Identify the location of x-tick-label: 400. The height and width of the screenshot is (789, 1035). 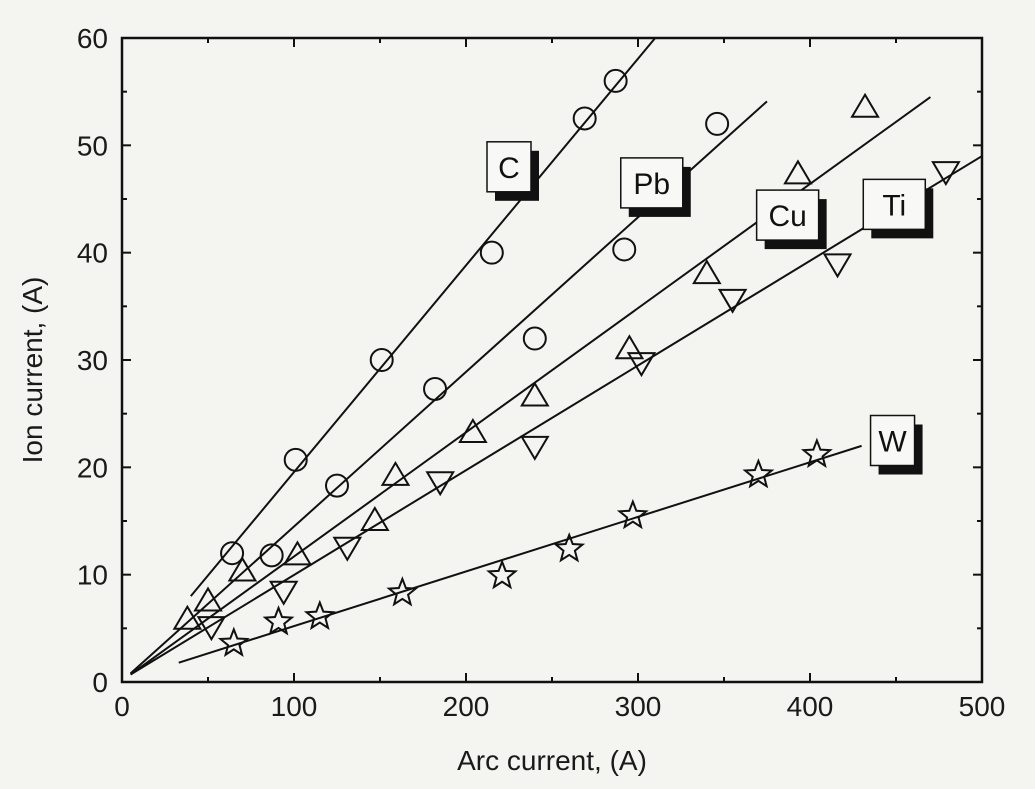
(810, 706).